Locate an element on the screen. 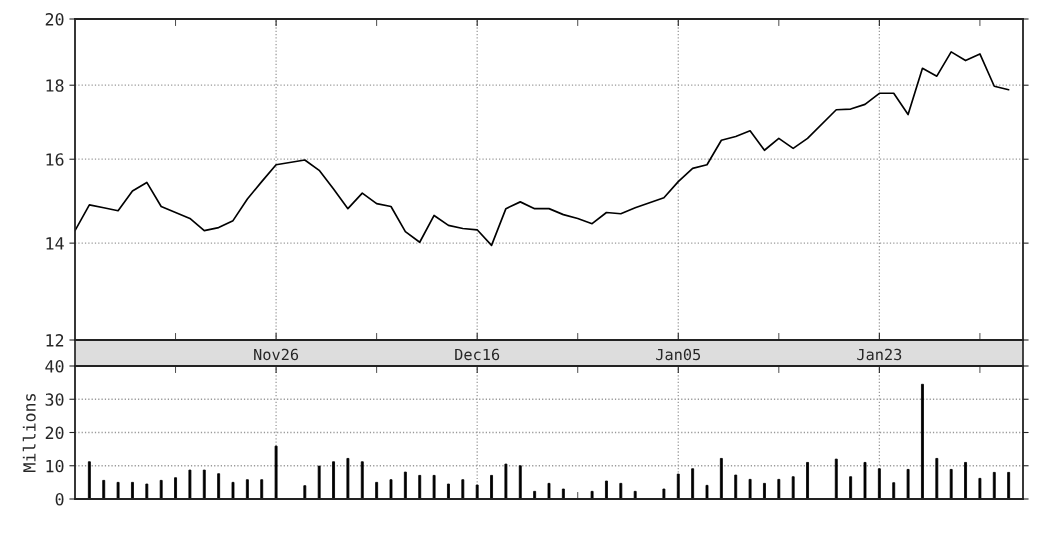  y-tick-label: 14 is located at coordinates (55, 243).